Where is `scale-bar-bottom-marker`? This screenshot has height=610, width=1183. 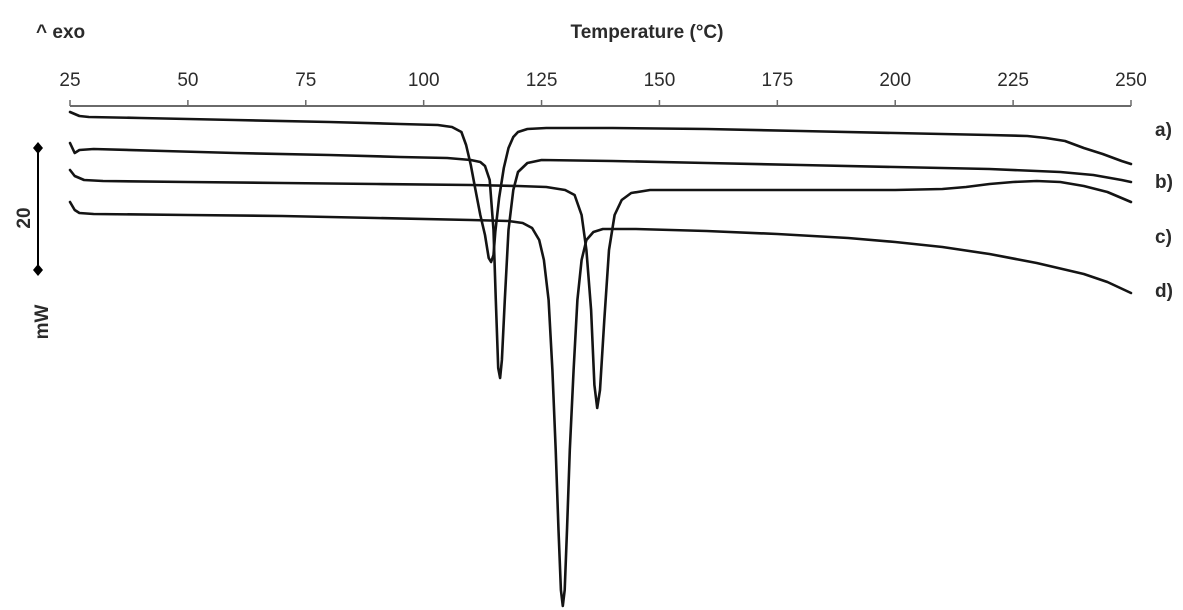 scale-bar-bottom-marker is located at coordinates (38, 270).